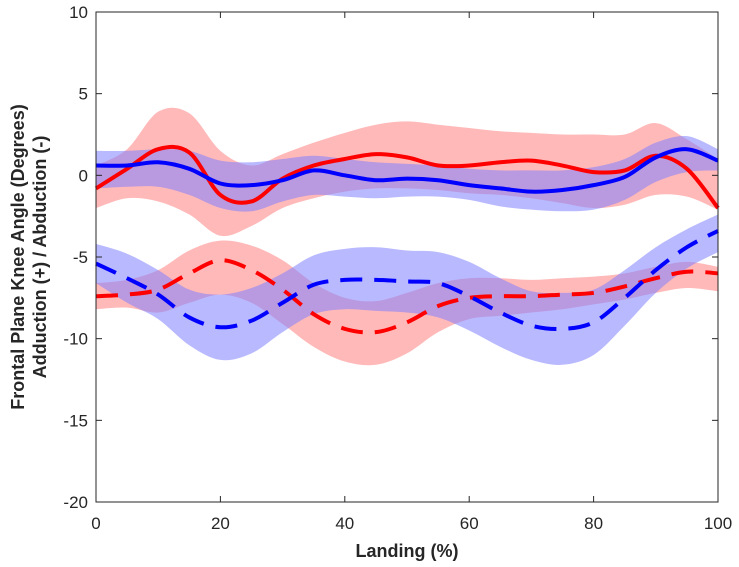 The image size is (739, 567). I want to click on y-axis-label-line1: Frontal Plane Knee Angle (Degrees), so click(18, 256).